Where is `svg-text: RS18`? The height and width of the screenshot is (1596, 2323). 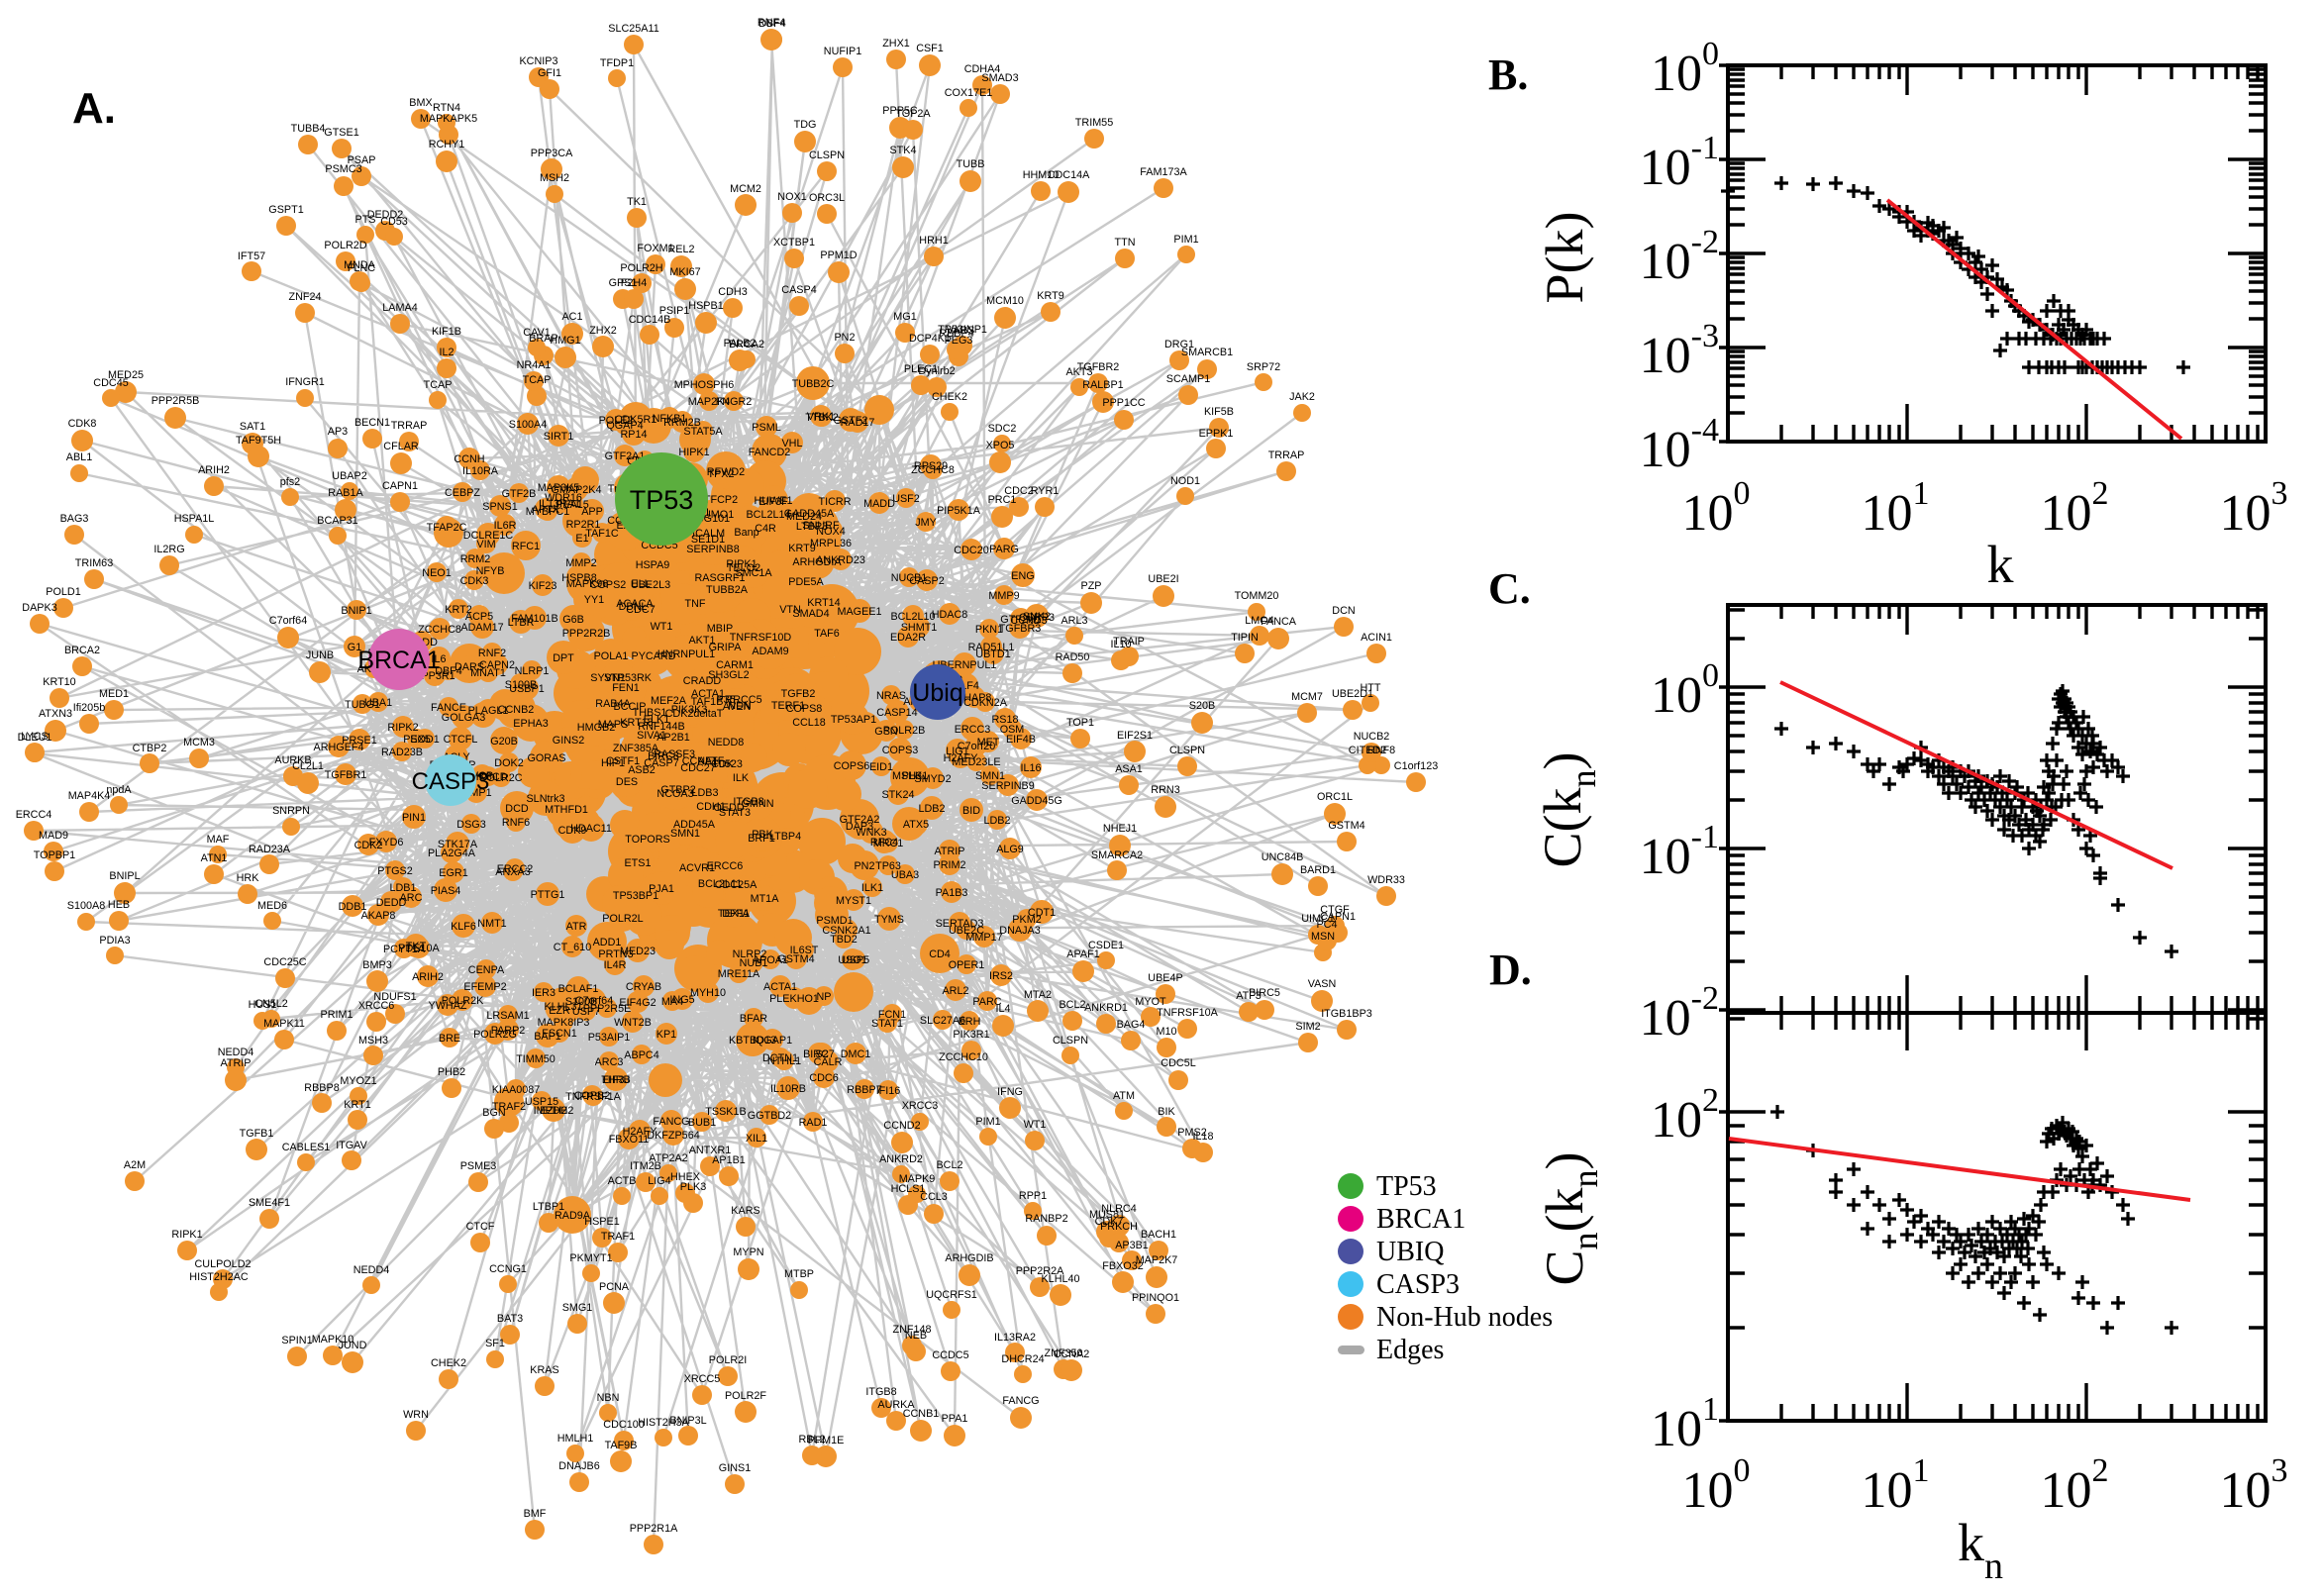 svg-text: RS18 is located at coordinates (1004, 720).